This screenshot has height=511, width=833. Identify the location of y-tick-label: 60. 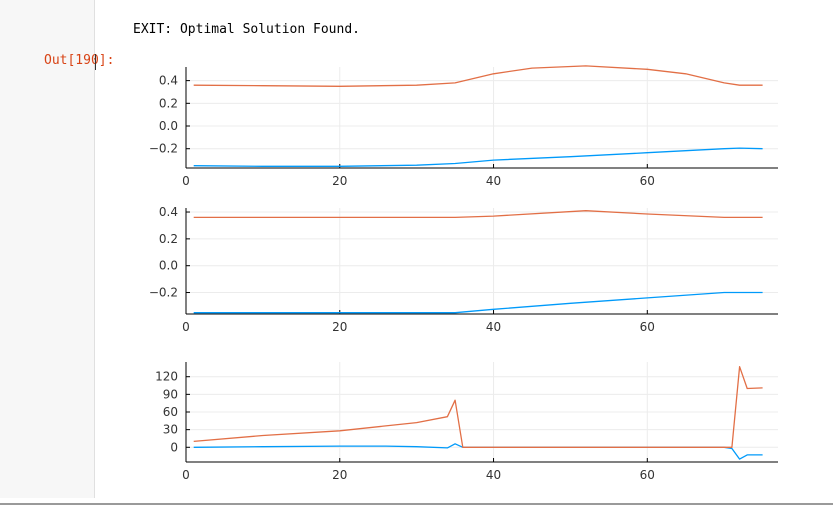
(170, 412).